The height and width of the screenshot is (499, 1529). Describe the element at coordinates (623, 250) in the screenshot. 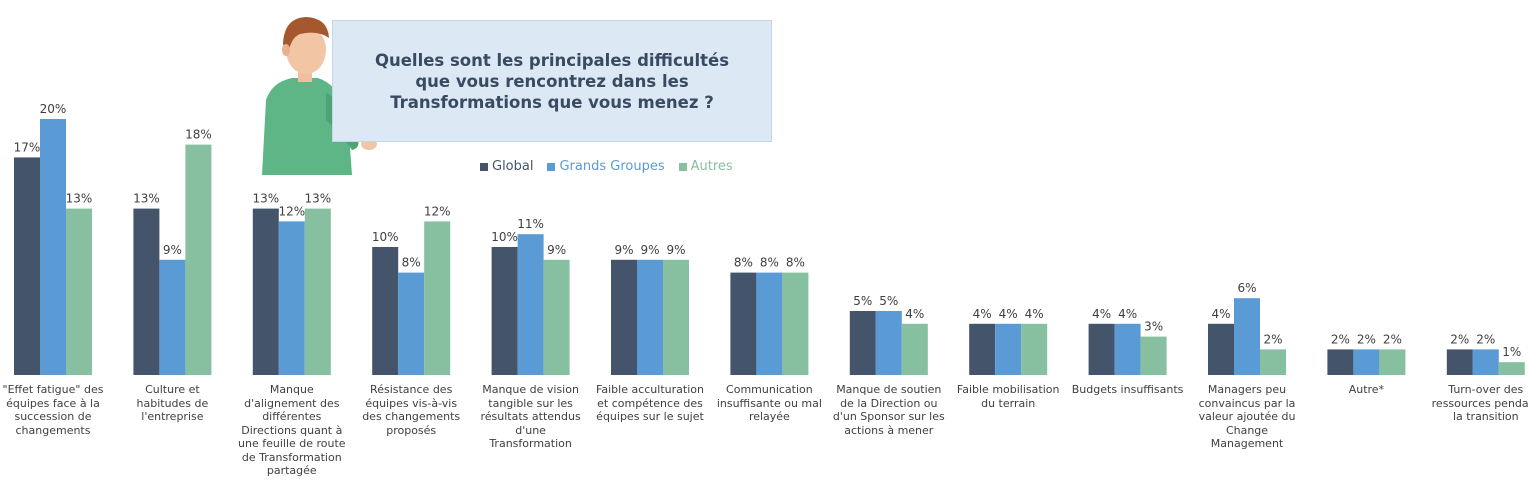

I see `value-label-global-5: 9%` at that location.